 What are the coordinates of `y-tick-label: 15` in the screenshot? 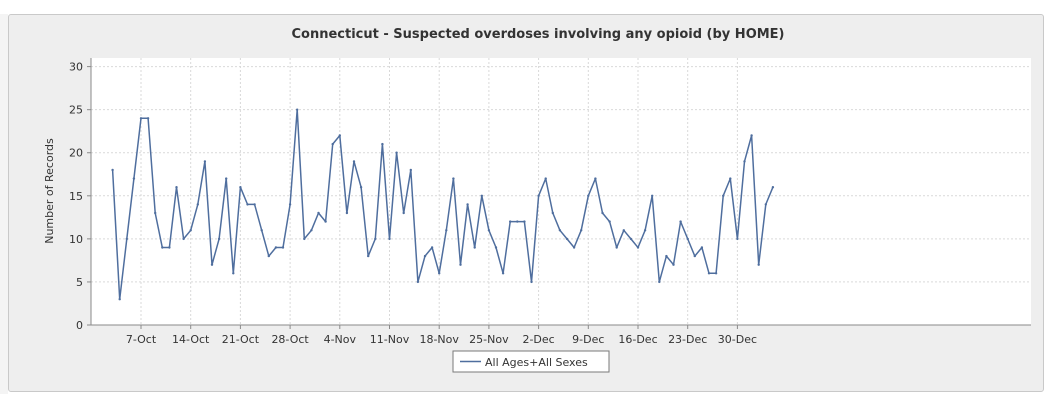 It's located at (76, 196).